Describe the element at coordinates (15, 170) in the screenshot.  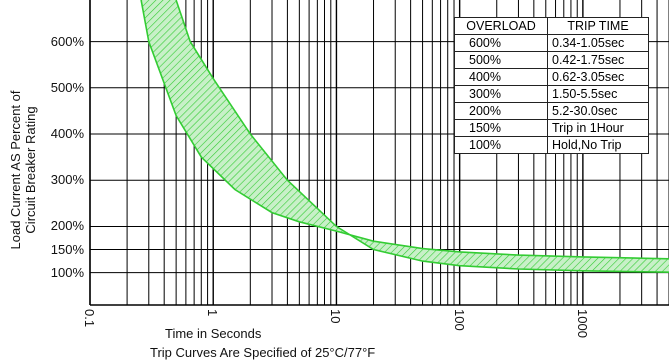
I see `y-axis-title-line-1: Load Current AS Percent of` at that location.